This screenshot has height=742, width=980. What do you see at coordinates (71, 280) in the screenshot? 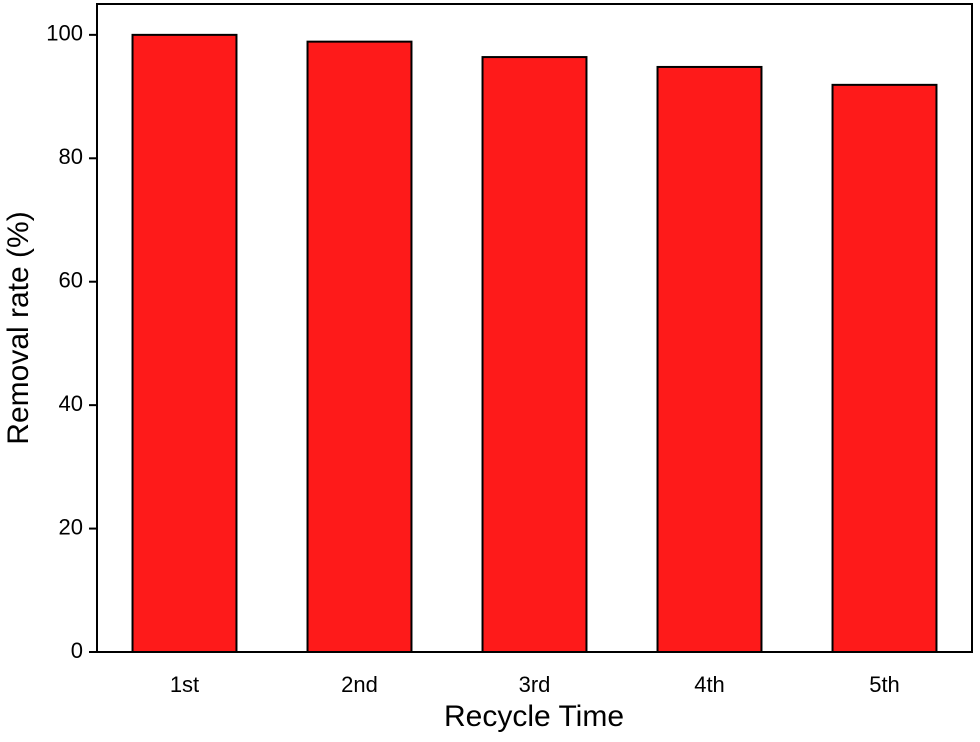
I see `y-tick-label: 60` at bounding box center [71, 280].